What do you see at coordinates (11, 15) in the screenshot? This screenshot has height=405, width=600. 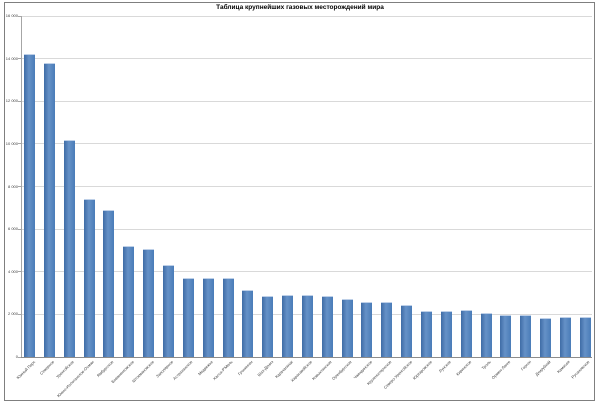 I see `y-axis-tick-label: 16 000` at bounding box center [11, 15].